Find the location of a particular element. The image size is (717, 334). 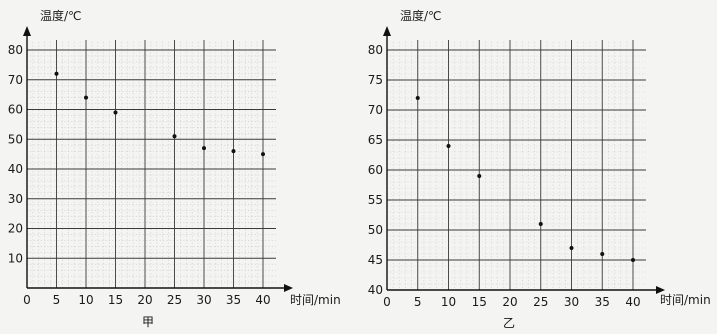

y-tick-label: 75 is located at coordinates (375, 80).